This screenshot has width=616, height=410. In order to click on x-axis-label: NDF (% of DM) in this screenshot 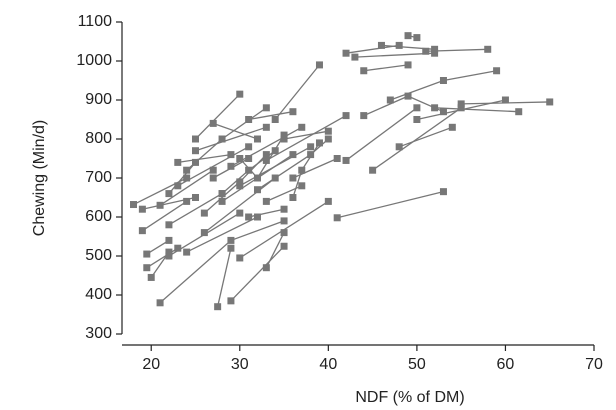, I will do `click(409, 397)`.